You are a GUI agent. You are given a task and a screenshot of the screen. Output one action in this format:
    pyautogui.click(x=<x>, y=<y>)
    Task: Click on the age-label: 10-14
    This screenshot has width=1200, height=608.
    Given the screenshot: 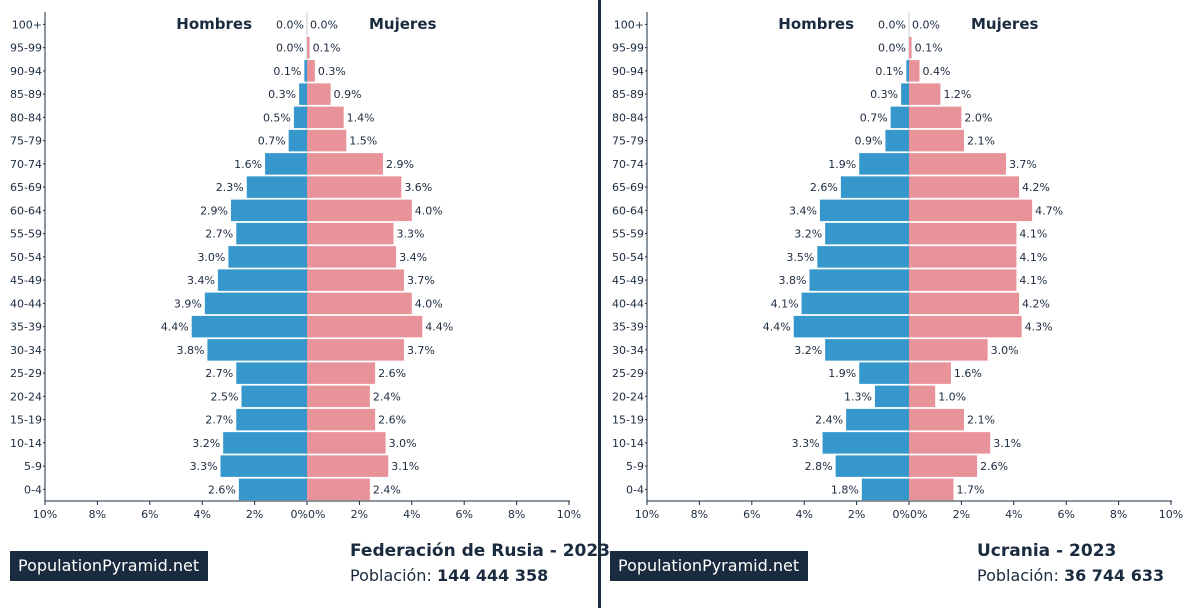 What is the action you would take?
    pyautogui.click(x=26, y=443)
    